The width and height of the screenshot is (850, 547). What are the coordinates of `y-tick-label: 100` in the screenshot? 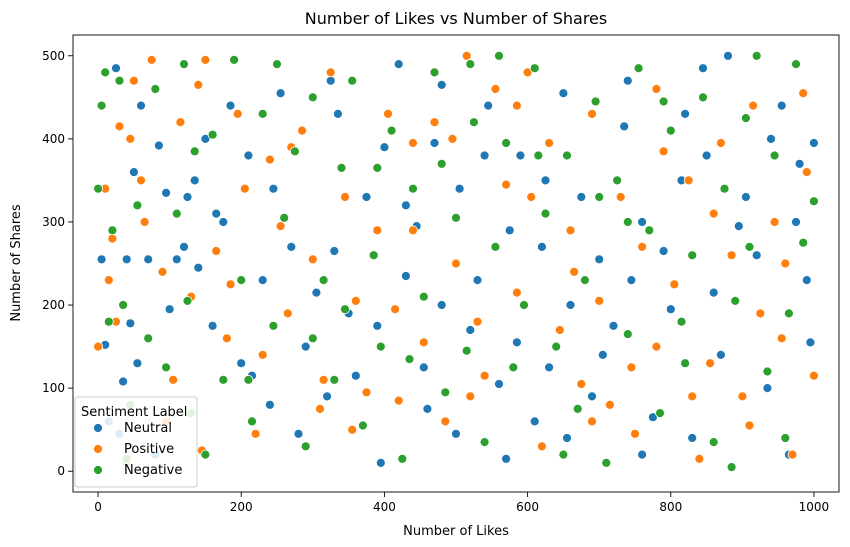 It's located at (53, 388).